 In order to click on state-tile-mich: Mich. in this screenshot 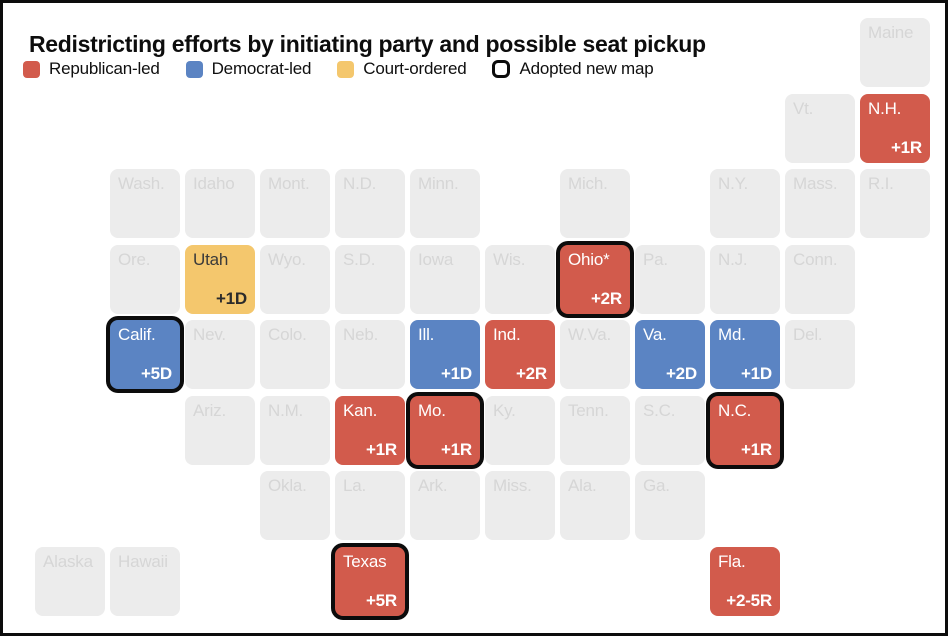, I will do `click(595, 203)`.